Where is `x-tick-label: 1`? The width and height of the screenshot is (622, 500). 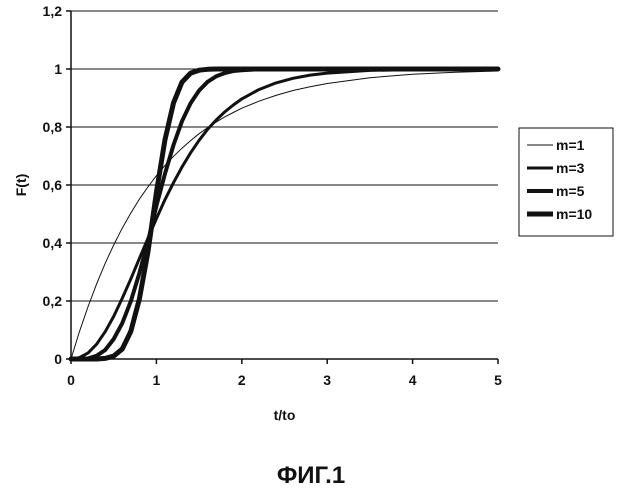 x-tick-label: 1 is located at coordinates (157, 380).